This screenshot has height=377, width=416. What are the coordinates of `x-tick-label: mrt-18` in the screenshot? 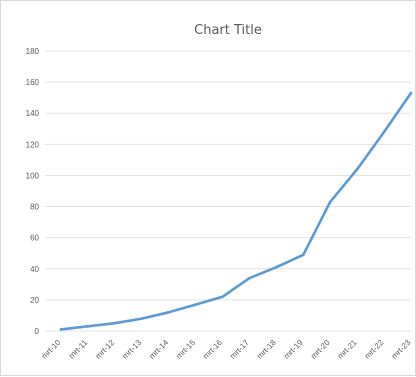 It's located at (266, 349).